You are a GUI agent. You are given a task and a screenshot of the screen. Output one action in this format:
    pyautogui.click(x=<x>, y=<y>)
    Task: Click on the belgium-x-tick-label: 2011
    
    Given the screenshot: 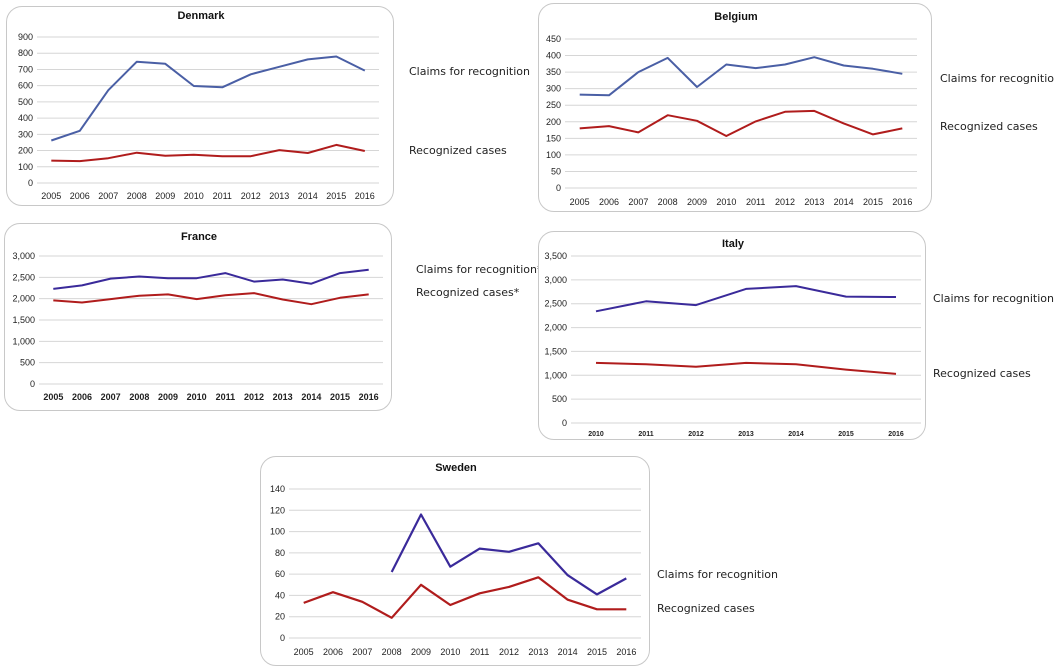 What is the action you would take?
    pyautogui.click(x=755, y=202)
    